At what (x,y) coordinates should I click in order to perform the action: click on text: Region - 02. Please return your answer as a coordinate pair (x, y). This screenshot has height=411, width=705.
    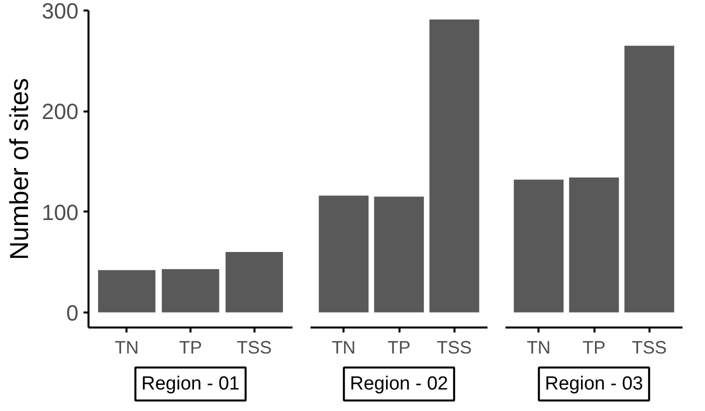
    Looking at the image, I should click on (399, 384).